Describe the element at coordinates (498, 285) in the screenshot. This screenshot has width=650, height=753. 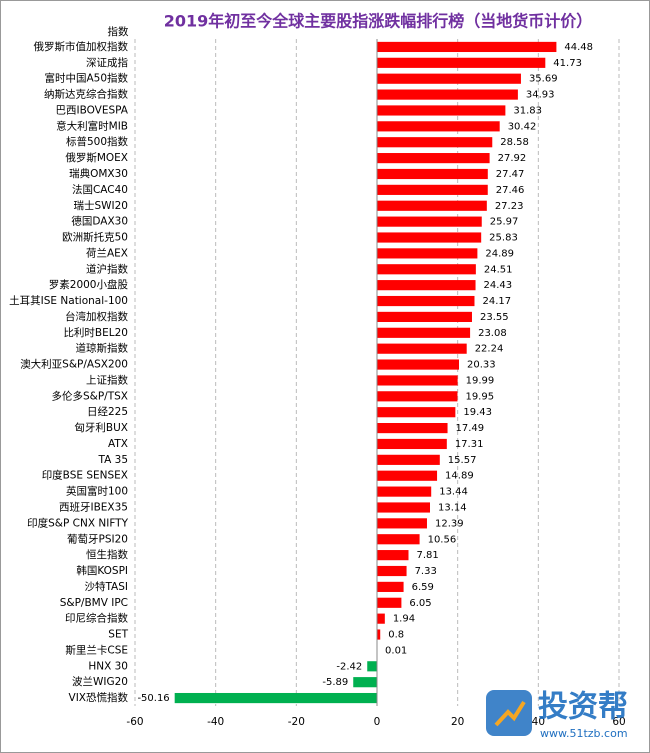
I see `value-label: 24.43` at that location.